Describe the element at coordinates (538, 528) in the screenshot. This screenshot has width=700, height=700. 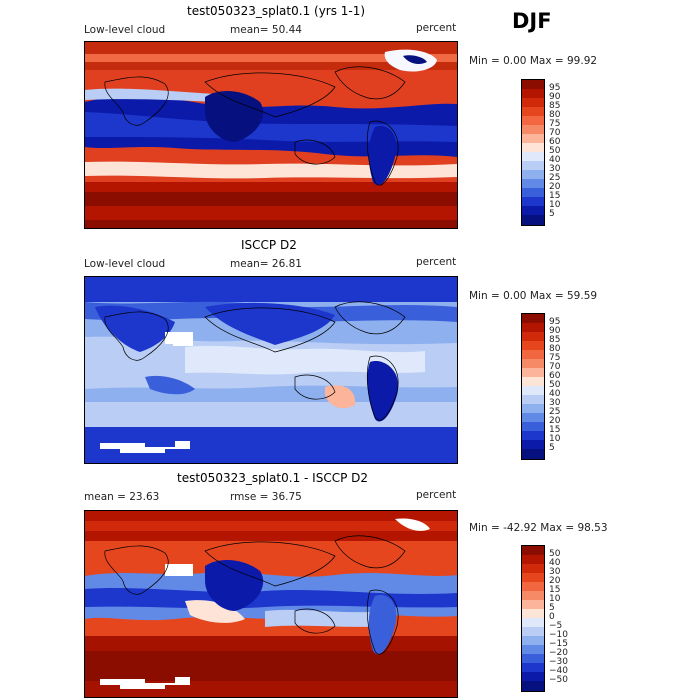
I see `panel-3-minmax: Min = -42.92 Max = 98.53` at that location.